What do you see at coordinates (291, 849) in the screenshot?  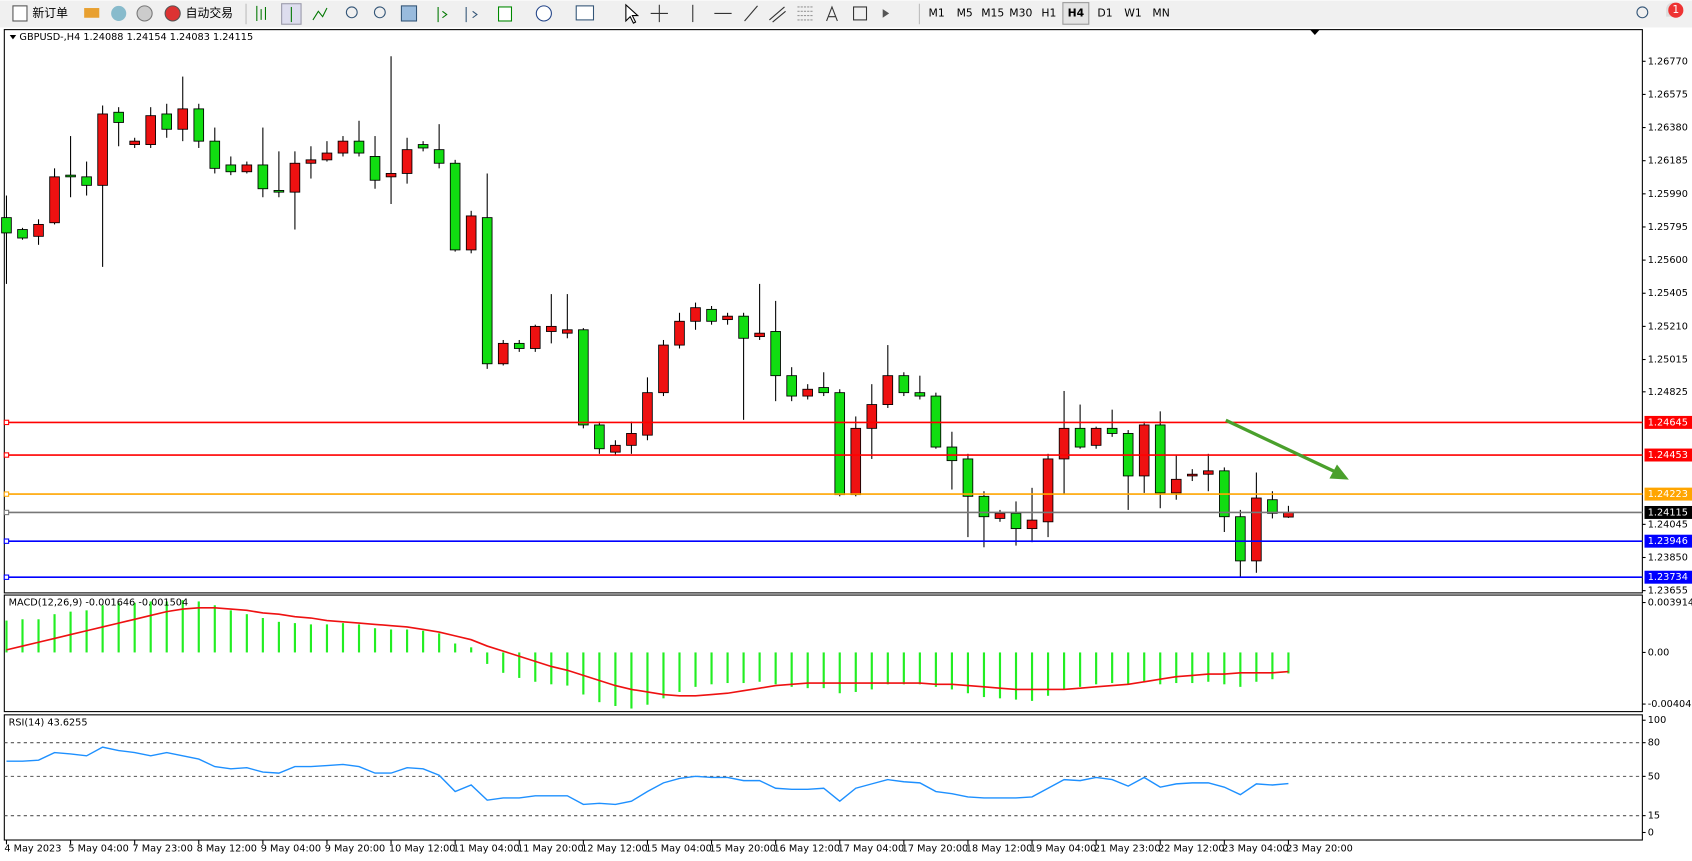 I see `x-tick-label: 9 May 04:00` at bounding box center [291, 849].